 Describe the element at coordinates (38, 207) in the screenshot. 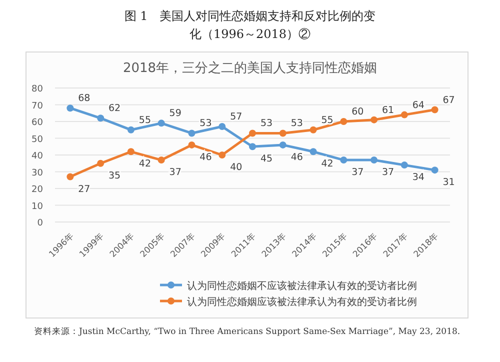

I see `y-tick-label: 10` at that location.